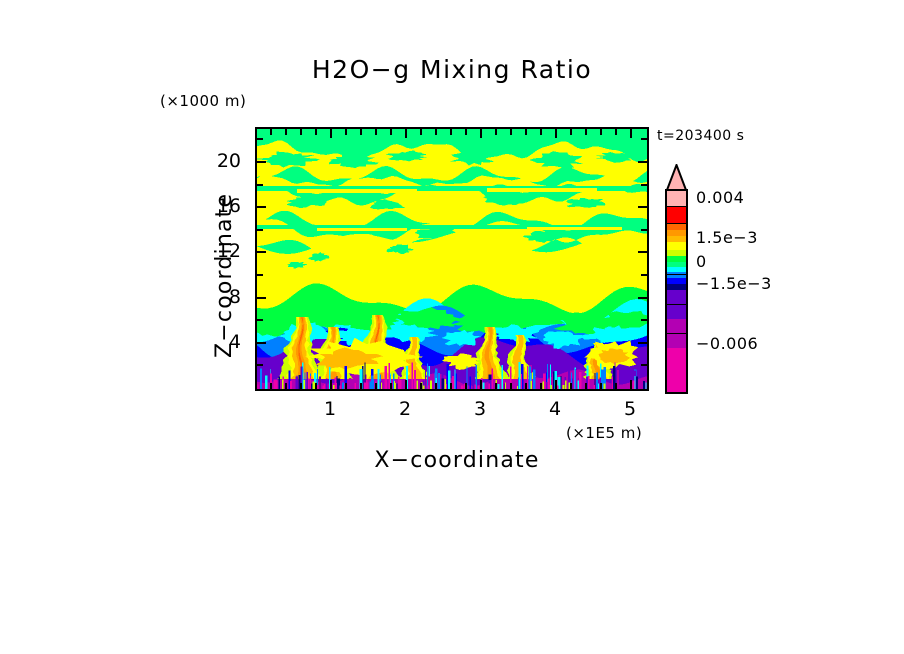 The width and height of the screenshot is (904, 654). Describe the element at coordinates (405, 409) in the screenshot. I see `x-tick-label: 2` at that location.